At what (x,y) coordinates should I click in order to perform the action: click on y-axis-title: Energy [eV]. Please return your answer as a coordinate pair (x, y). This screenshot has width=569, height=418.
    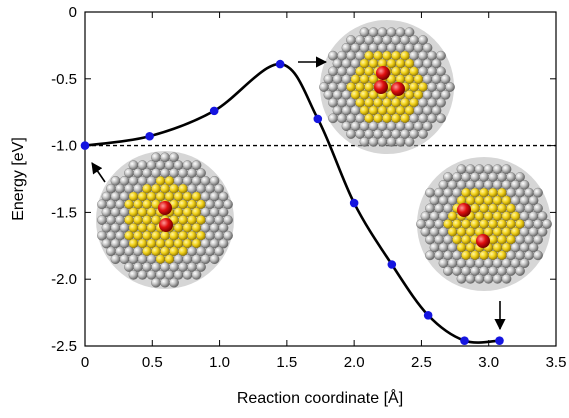
    Looking at the image, I should click on (18, 179).